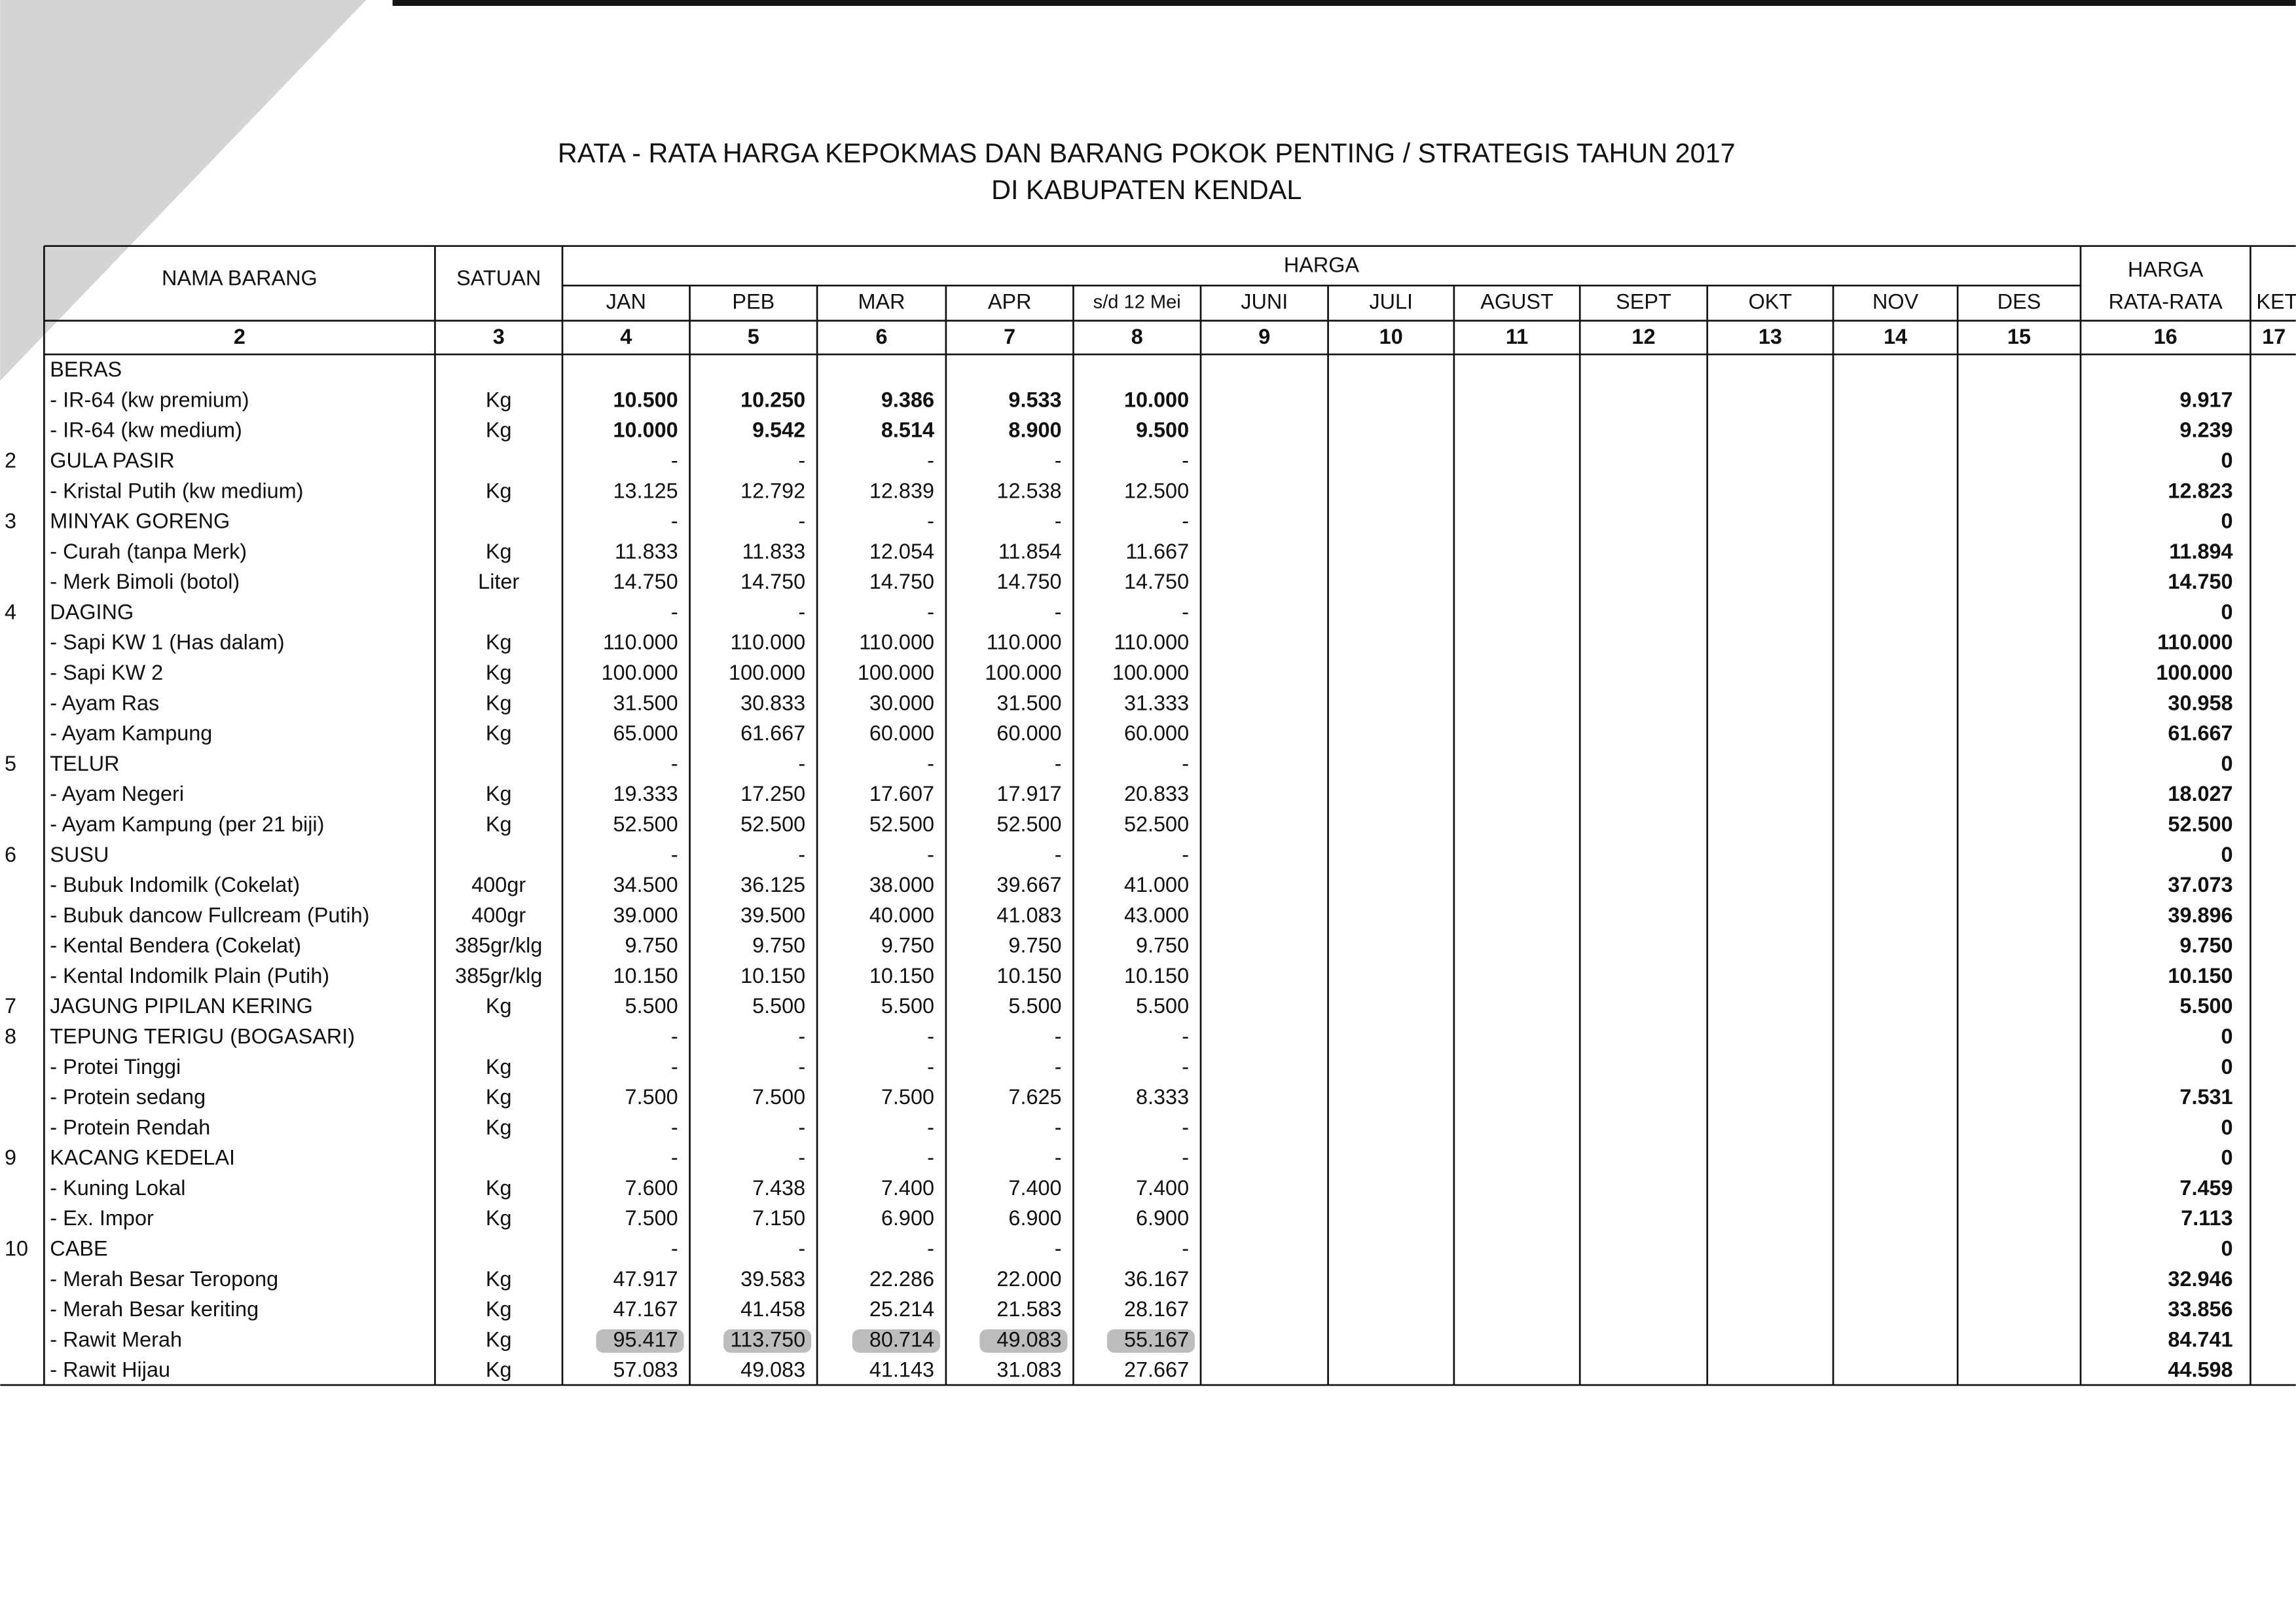 Image resolution: width=2296 pixels, height=1624 pixels. What do you see at coordinates (79, 854) in the screenshot?
I see `item-name: SUSU` at bounding box center [79, 854].